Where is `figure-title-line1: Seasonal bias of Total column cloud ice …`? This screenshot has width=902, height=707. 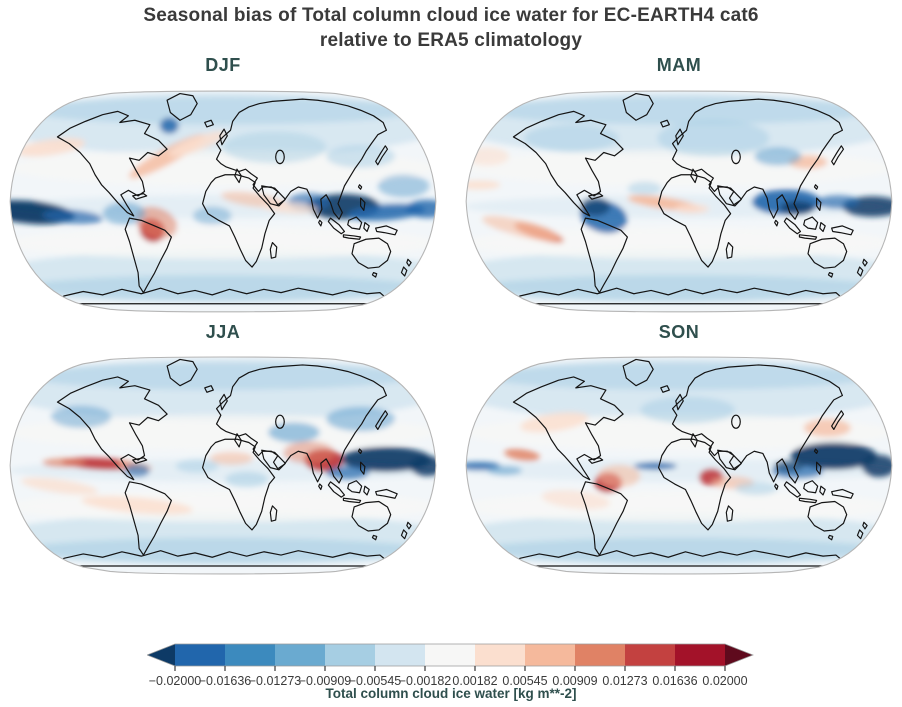 figure-title-line1: Seasonal bias of Total column cloud ice … is located at coordinates (451, 15).